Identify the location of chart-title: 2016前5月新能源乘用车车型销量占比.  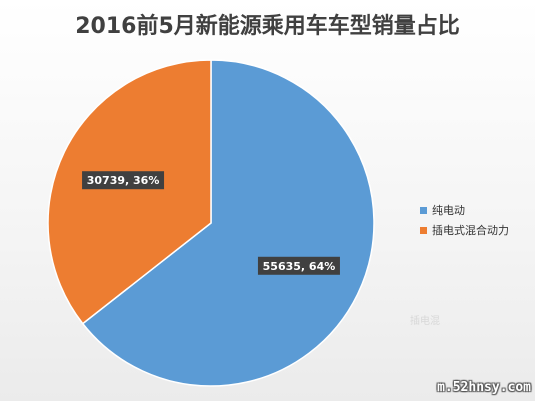
(267, 26).